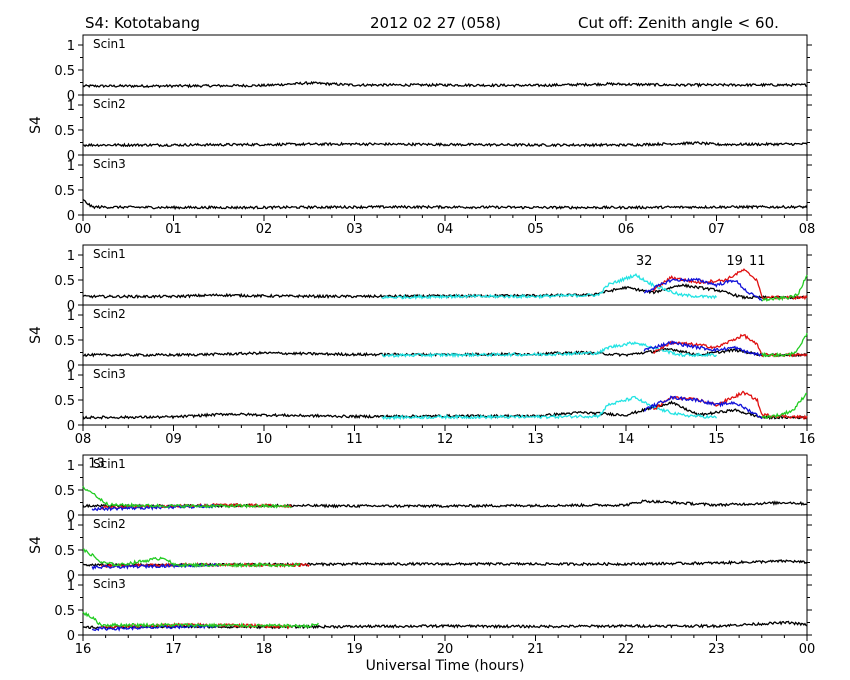 This screenshot has height=680, width=850. Describe the element at coordinates (435, 23) in the screenshot. I see `date-title: 2012 02 27 (058)` at that location.